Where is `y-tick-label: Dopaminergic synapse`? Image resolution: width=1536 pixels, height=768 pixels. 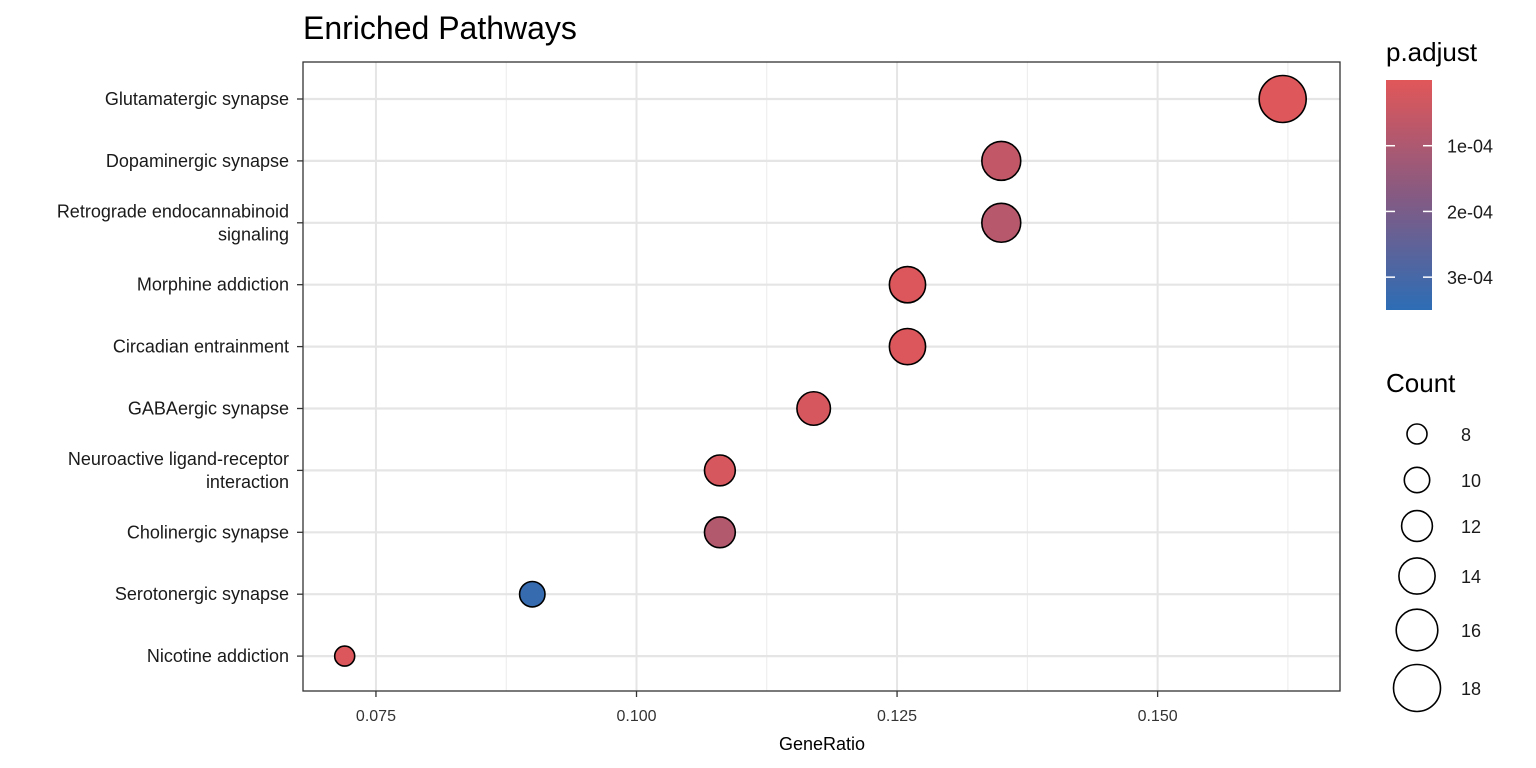
y-tick-label: Dopaminergic synapse is located at coordinates (197, 161).